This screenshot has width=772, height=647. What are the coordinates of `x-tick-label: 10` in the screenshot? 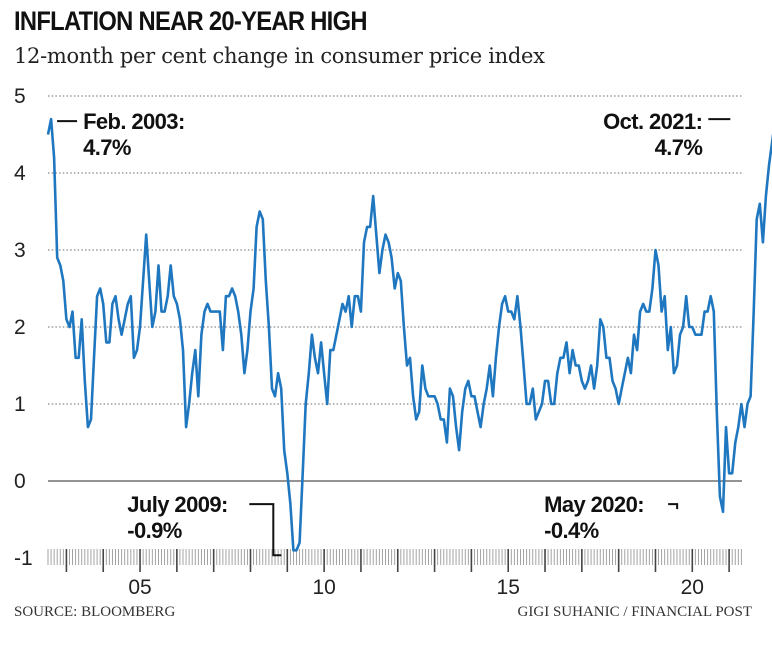 It's located at (323, 587).